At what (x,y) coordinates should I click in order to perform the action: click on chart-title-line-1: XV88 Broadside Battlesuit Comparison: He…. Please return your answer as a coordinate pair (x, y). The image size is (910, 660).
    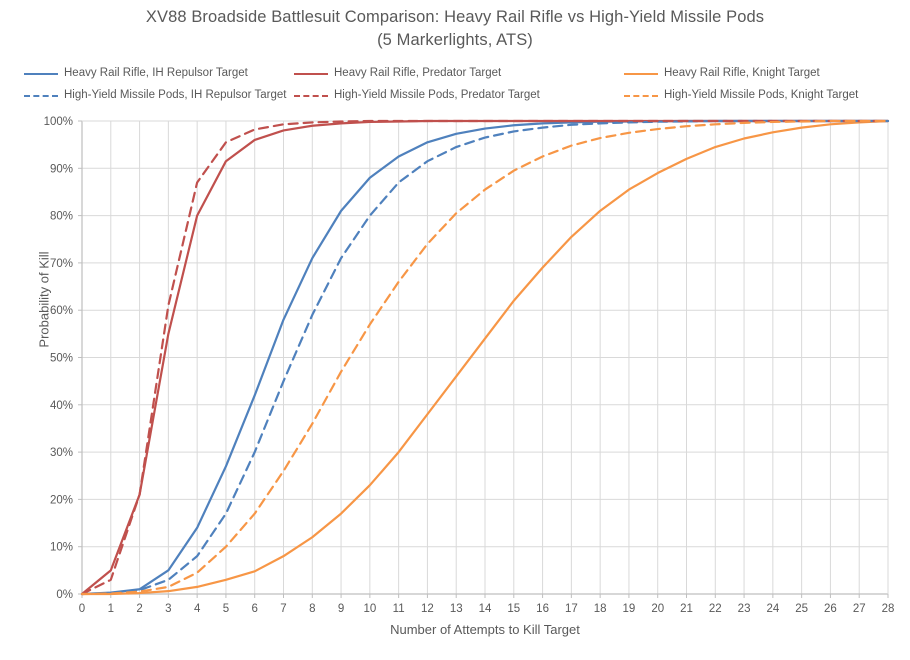
    Looking at the image, I should click on (455, 17).